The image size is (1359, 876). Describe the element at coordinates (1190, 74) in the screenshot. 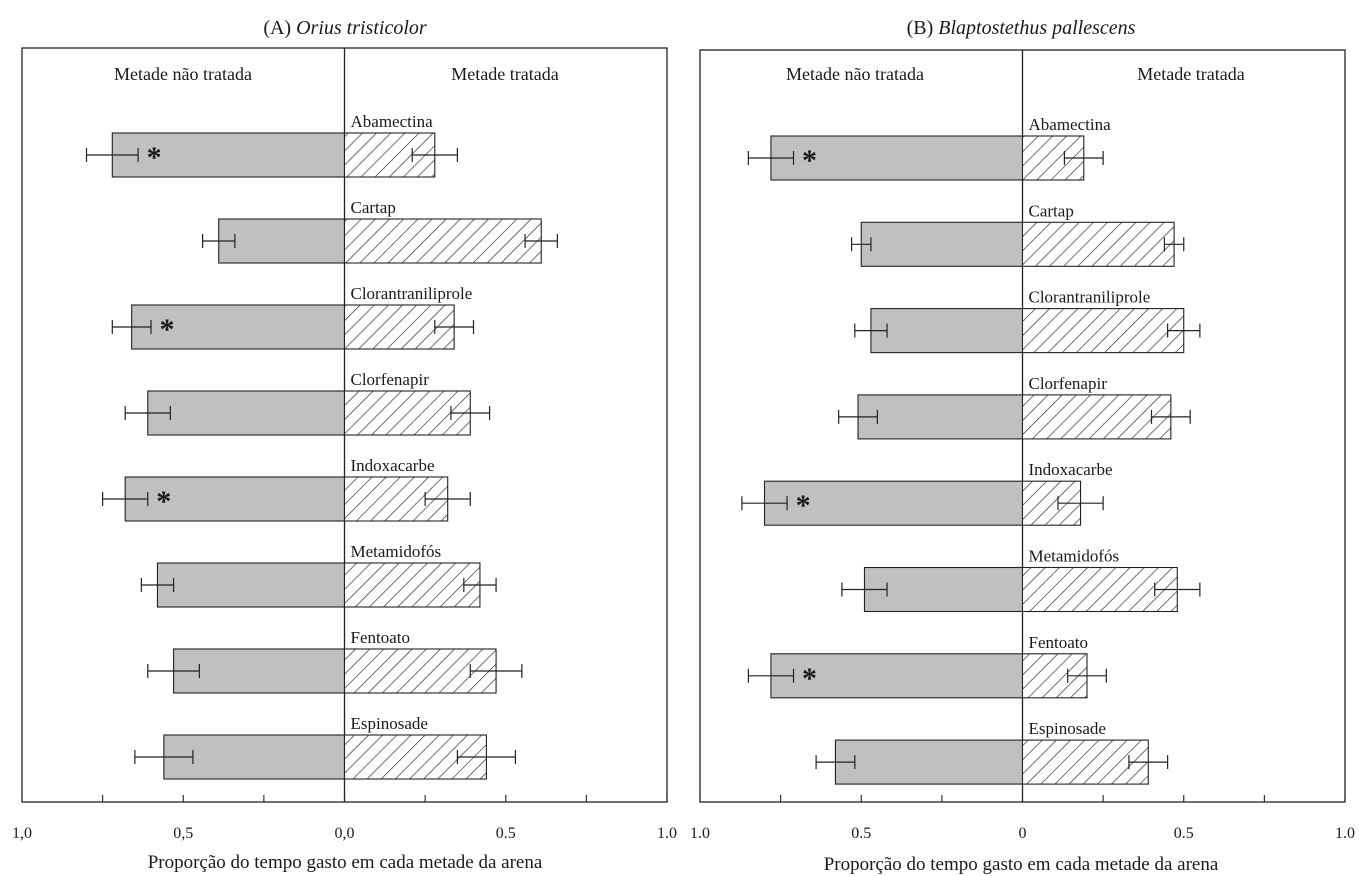

I see `panel-b-right-header: Metade tratada` at that location.